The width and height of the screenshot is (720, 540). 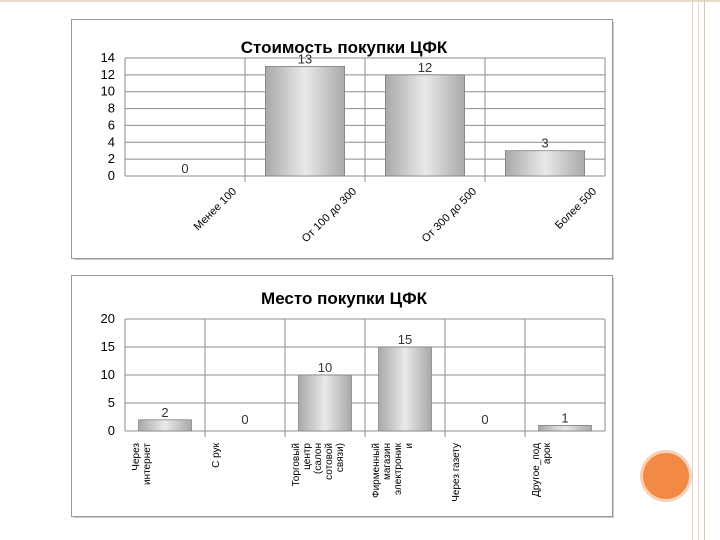 What do you see at coordinates (147, 464) in the screenshot?
I see `x-category-label: интернет` at bounding box center [147, 464].